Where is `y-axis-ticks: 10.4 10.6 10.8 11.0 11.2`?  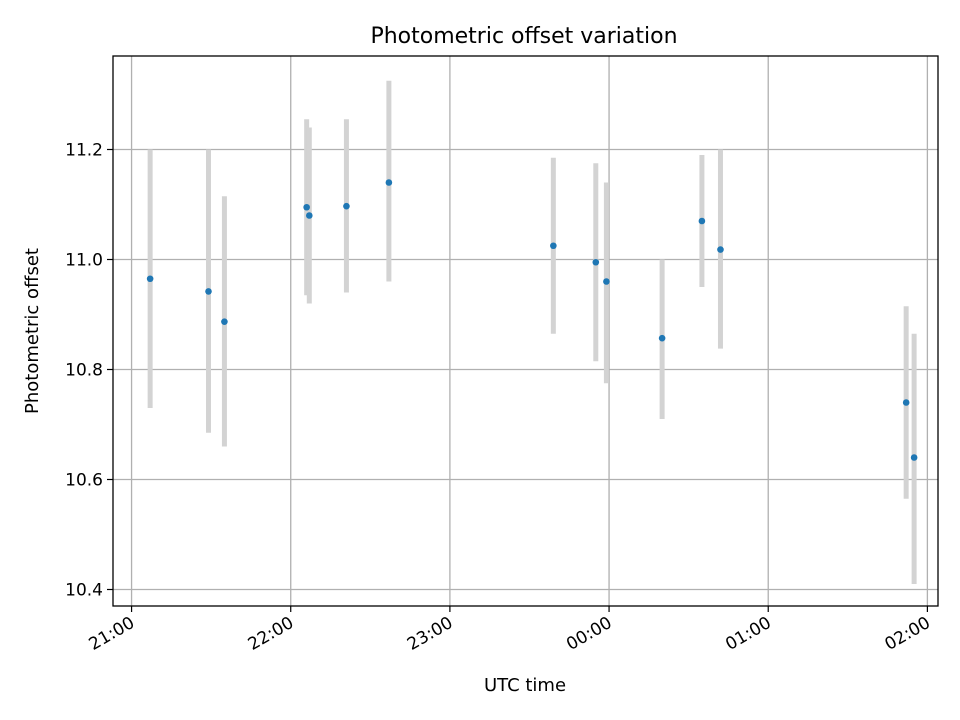
y-axis-ticks: 10.4 10.6 10.8 11.0 11.2 is located at coordinates (89, 371).